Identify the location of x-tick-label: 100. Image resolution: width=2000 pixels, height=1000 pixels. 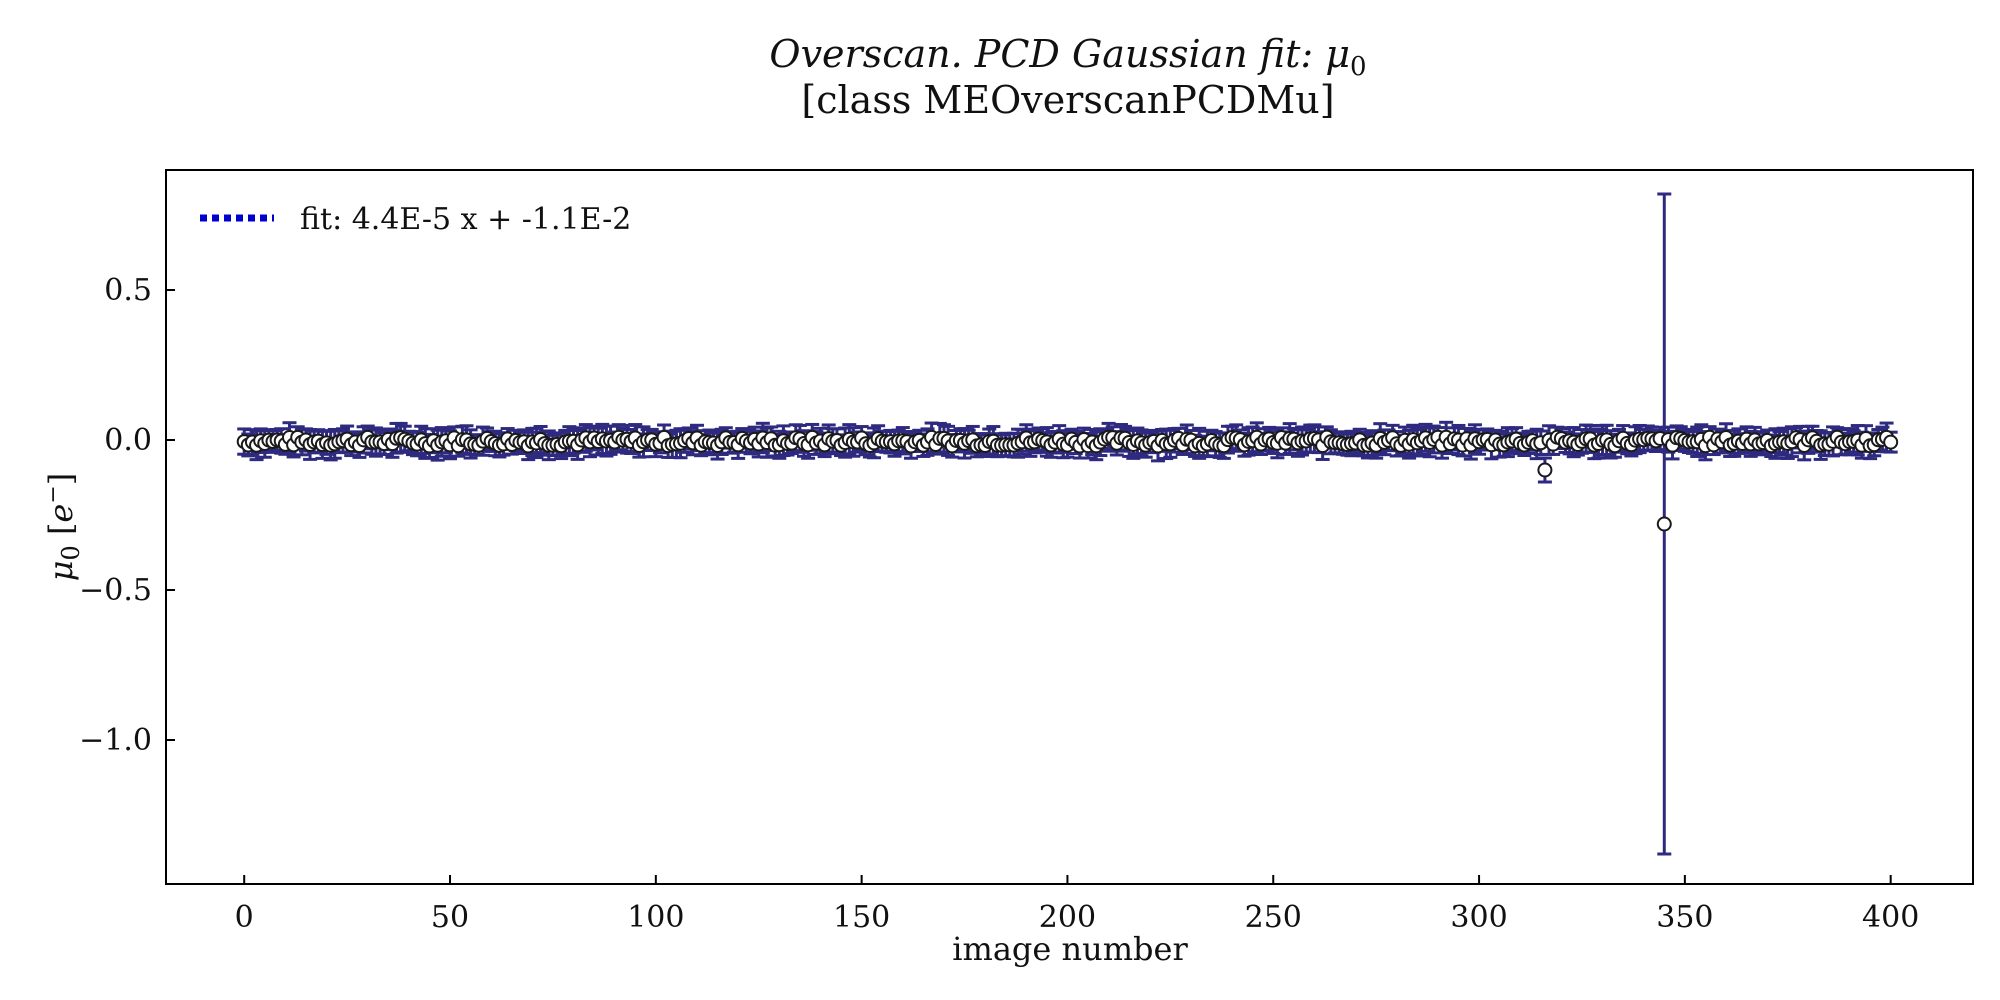
(655, 917).